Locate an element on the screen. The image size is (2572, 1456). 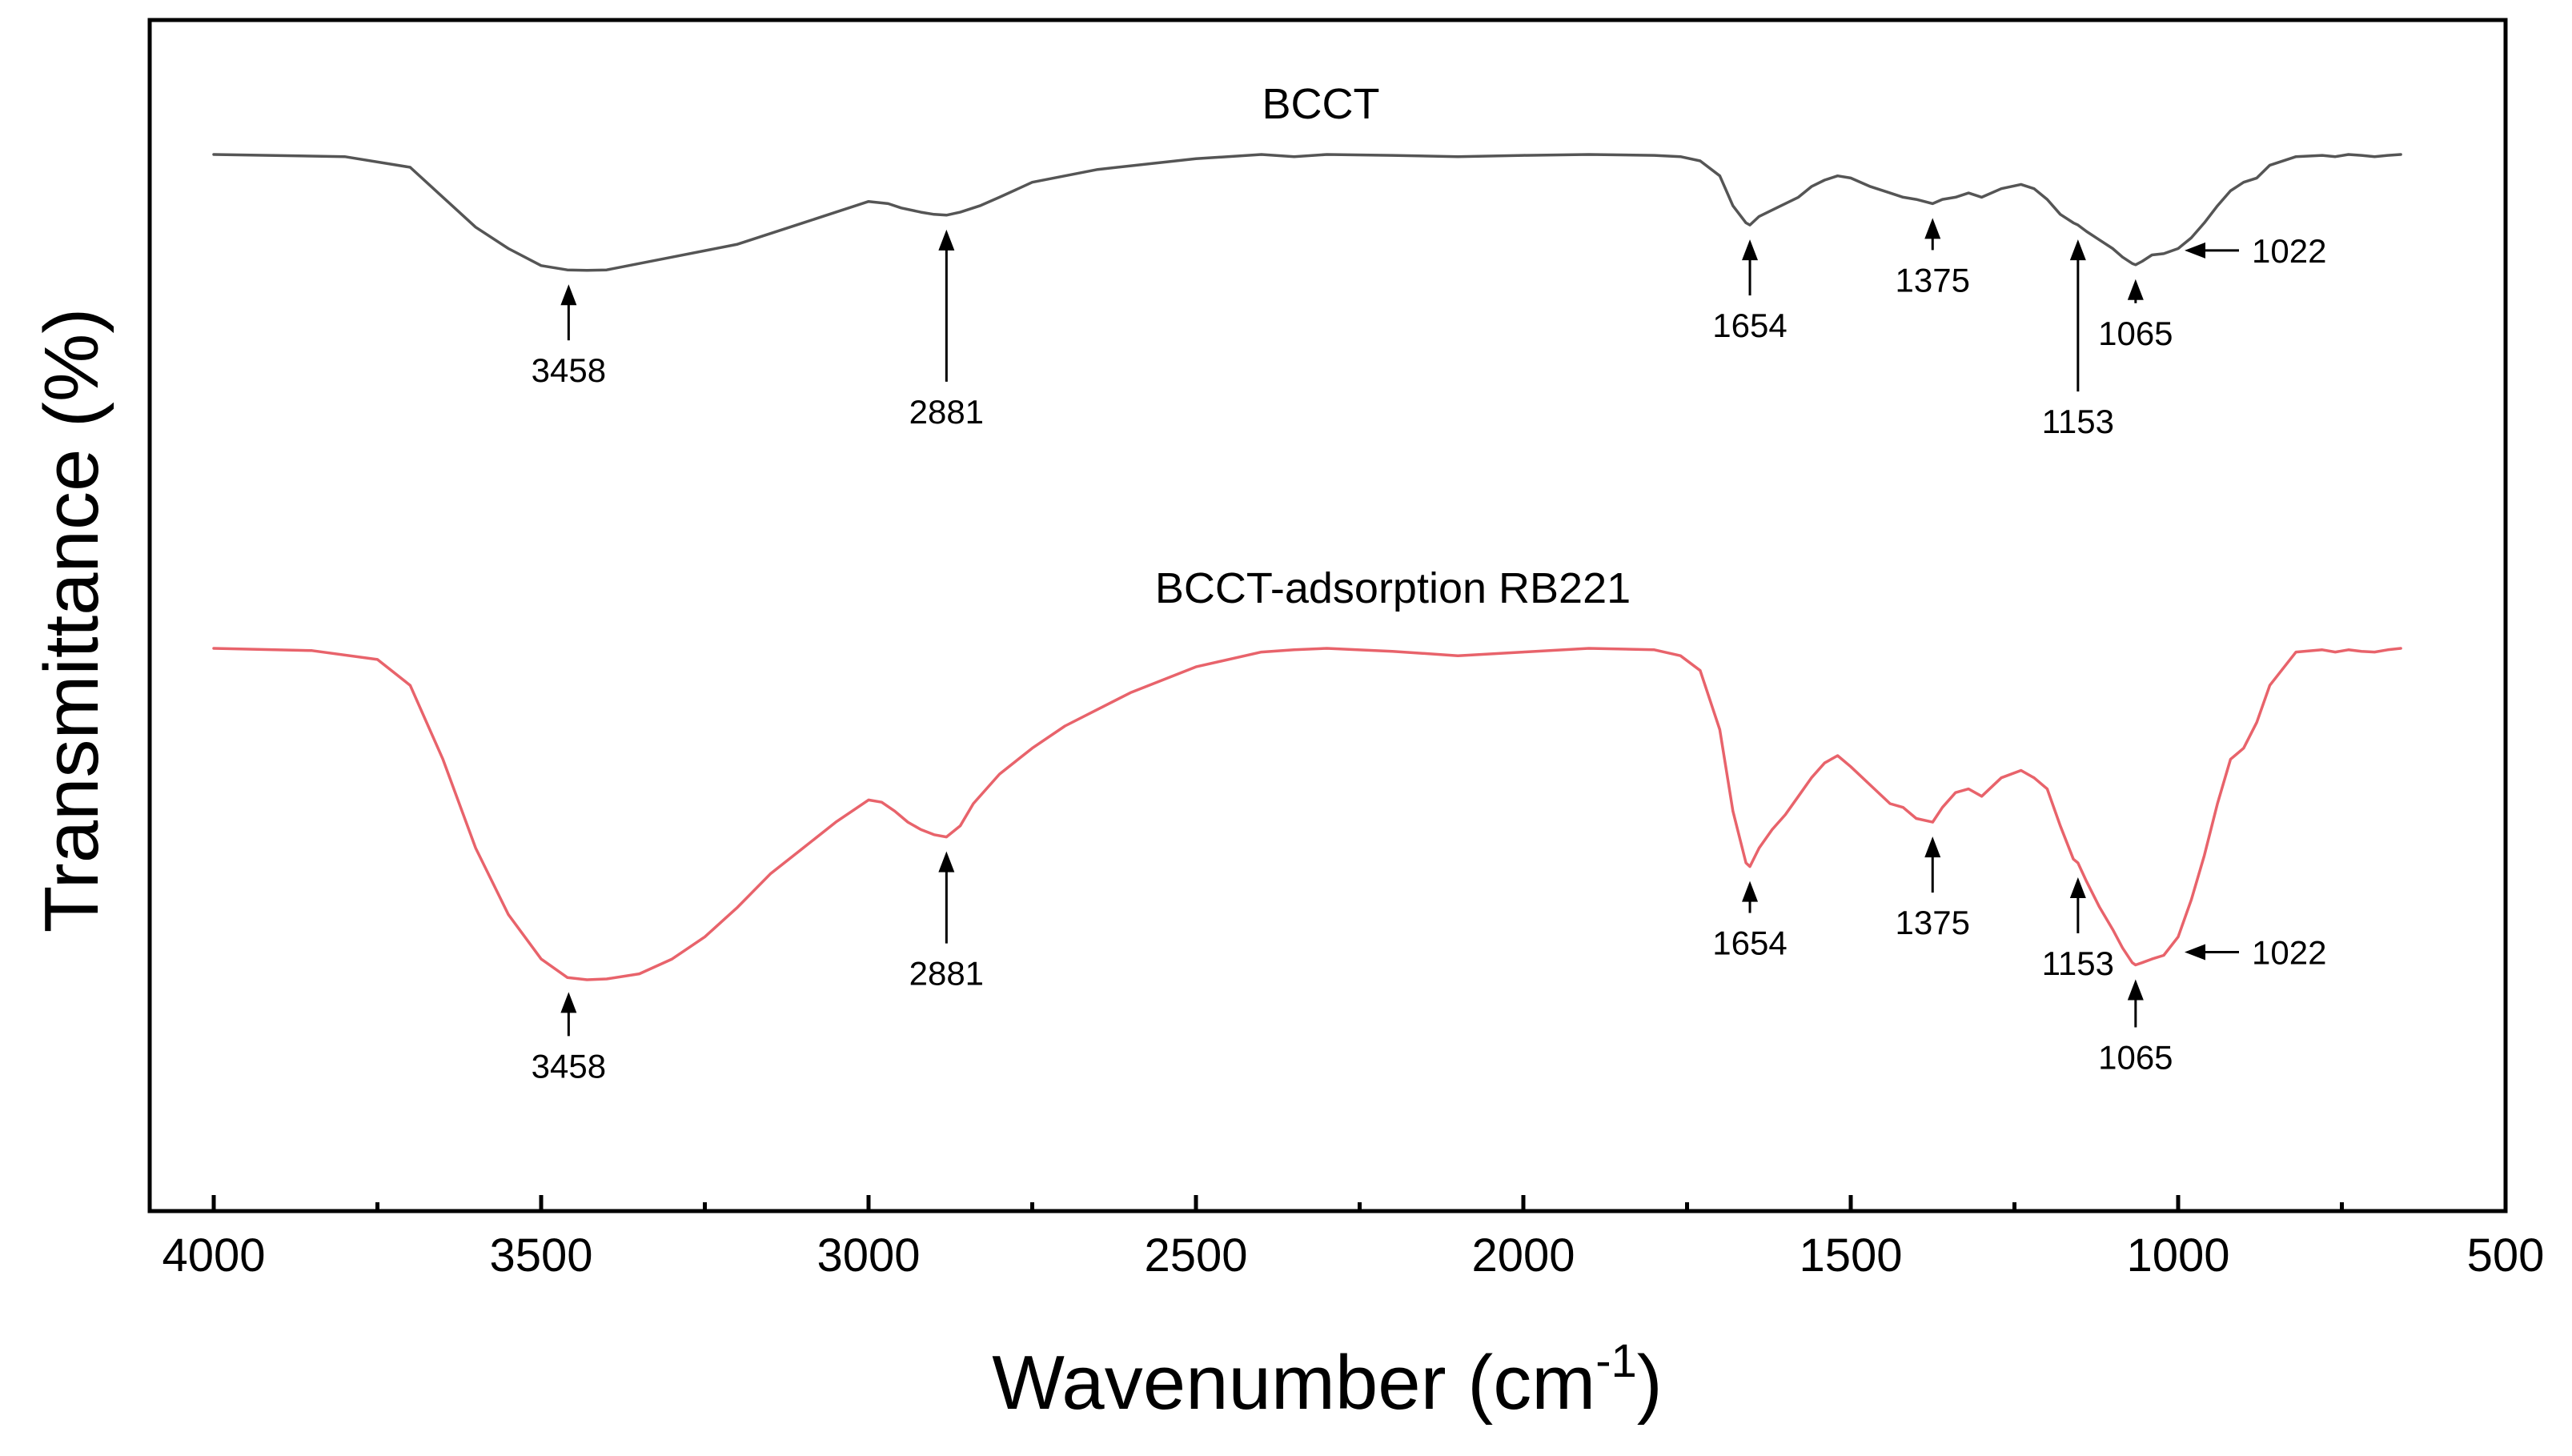
y-axis-label: Transmittance (%) is located at coordinates (71, 620).